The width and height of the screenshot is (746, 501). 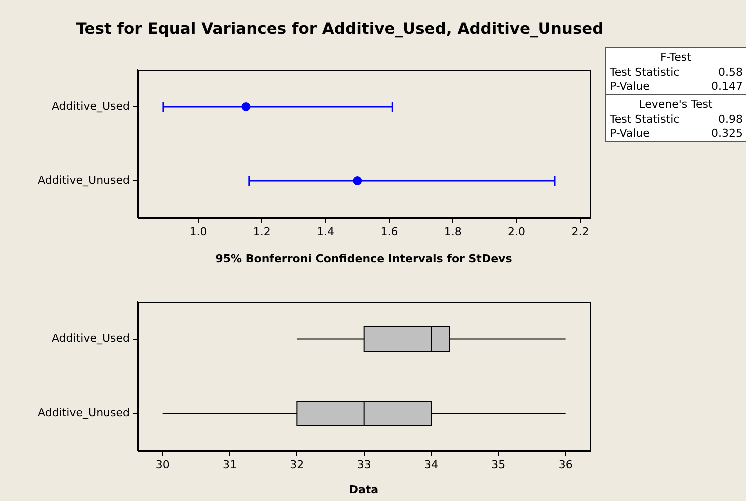 What do you see at coordinates (676, 105) in the screenshot?
I see `text: Levene's Test` at bounding box center [676, 105].